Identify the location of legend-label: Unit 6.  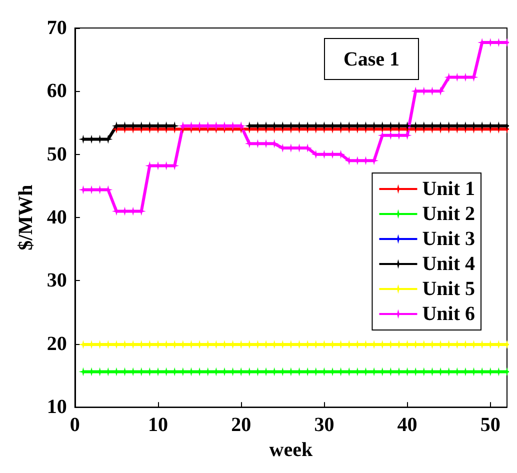
(449, 314).